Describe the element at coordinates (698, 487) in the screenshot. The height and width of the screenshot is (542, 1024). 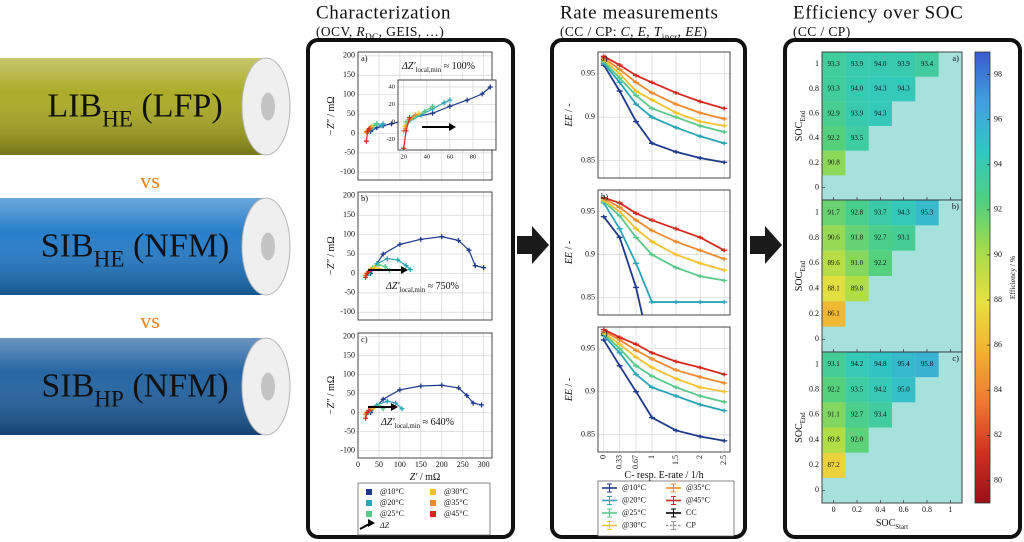
I see `legend-label: @35°C` at that location.